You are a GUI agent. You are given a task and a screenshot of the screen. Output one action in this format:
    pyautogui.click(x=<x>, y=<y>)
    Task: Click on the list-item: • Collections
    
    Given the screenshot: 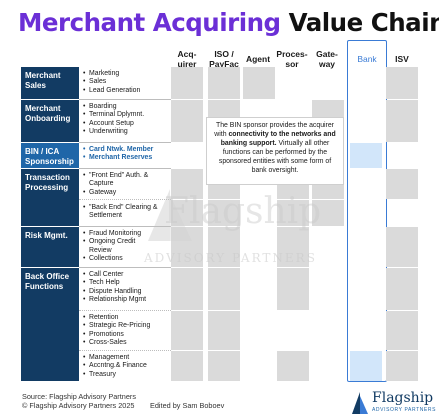 What is the action you would take?
    pyautogui.click(x=103, y=259)
    